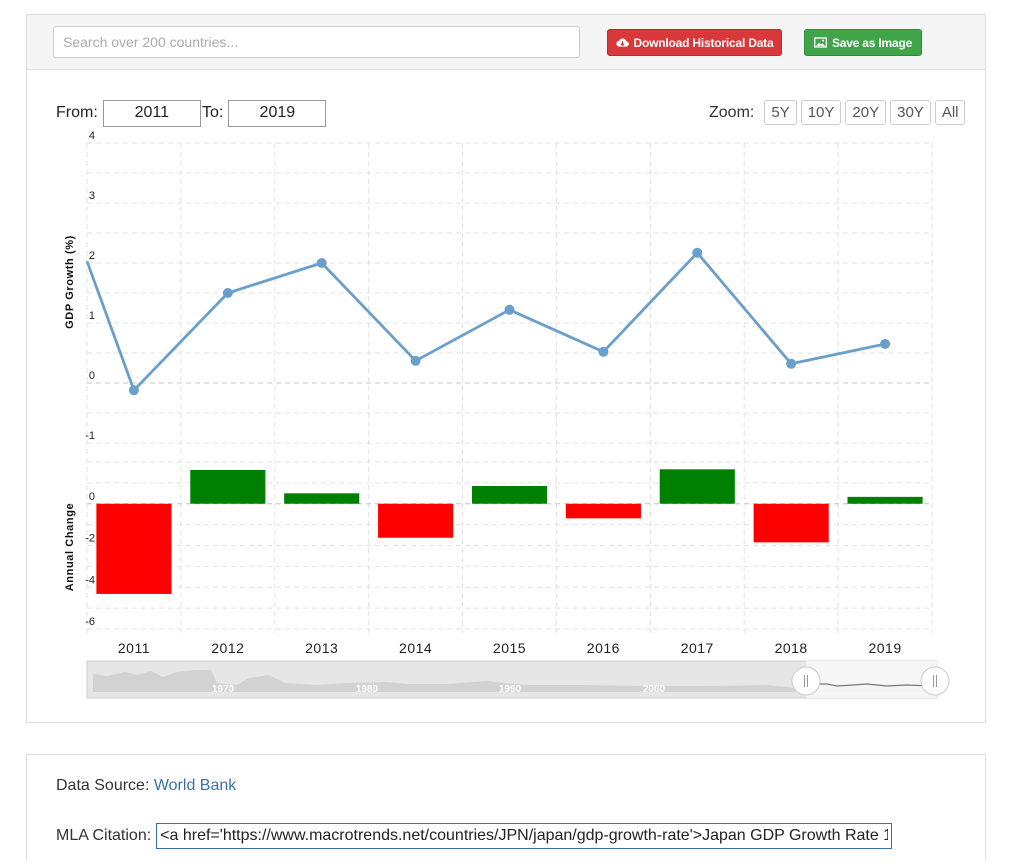  I want to click on download-button-label: Download Historical Data, so click(703, 42).